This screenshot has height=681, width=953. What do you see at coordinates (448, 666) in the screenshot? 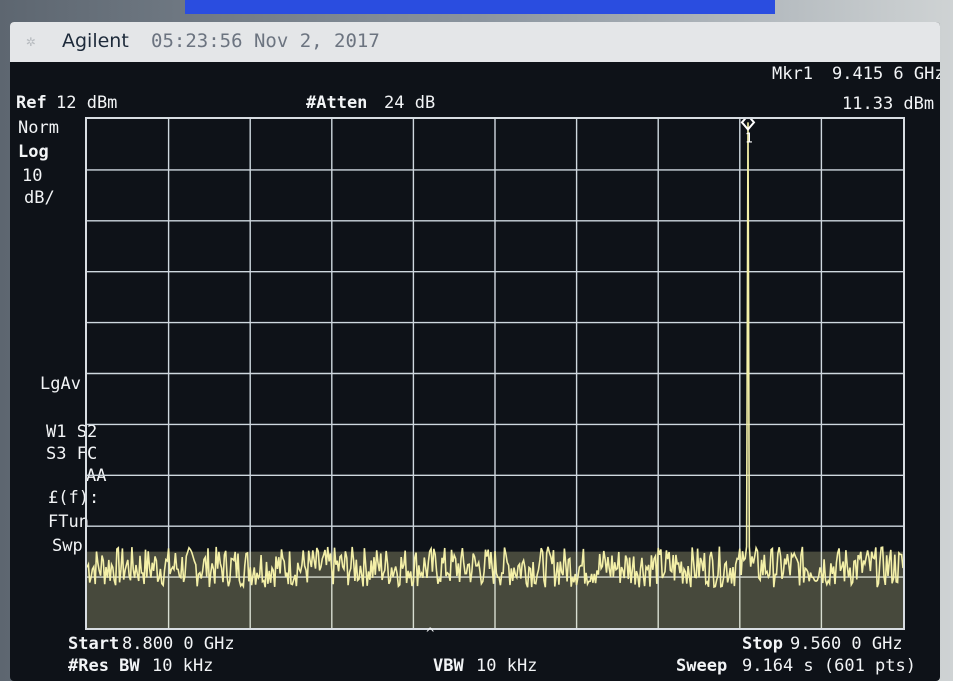
I see `vbw-label: VBW` at bounding box center [448, 666].